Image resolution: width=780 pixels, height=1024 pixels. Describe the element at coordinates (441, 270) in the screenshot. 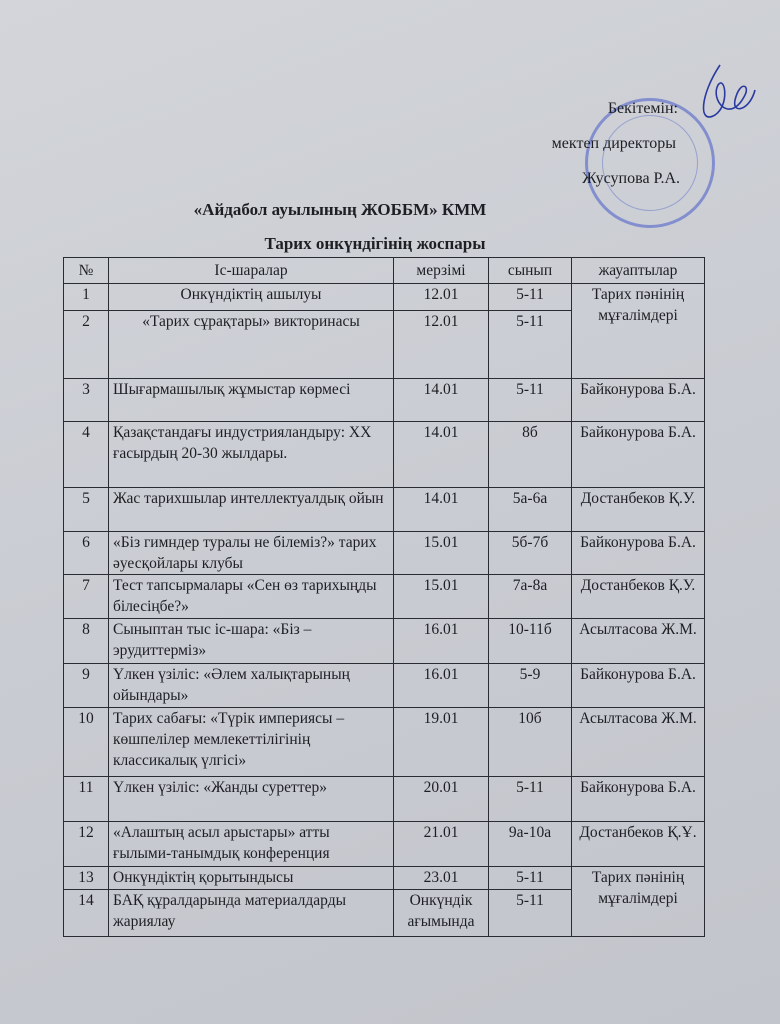

I see `header-date: мерзімі` at that location.